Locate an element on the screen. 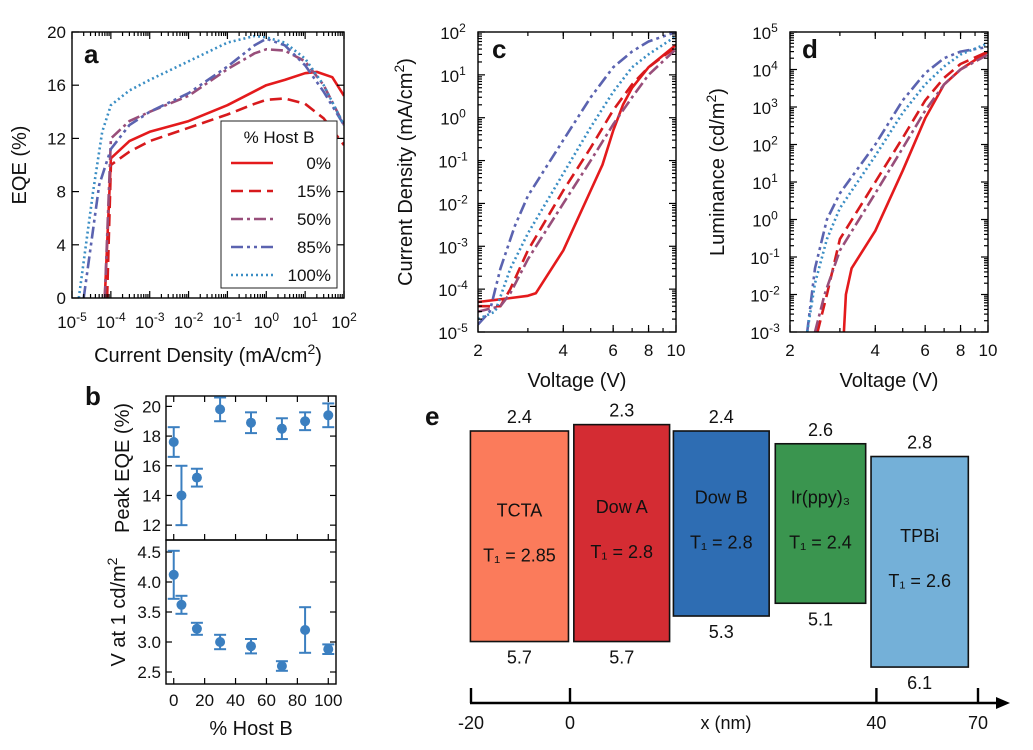  d-x-tick-label: 2 is located at coordinates (789, 350).